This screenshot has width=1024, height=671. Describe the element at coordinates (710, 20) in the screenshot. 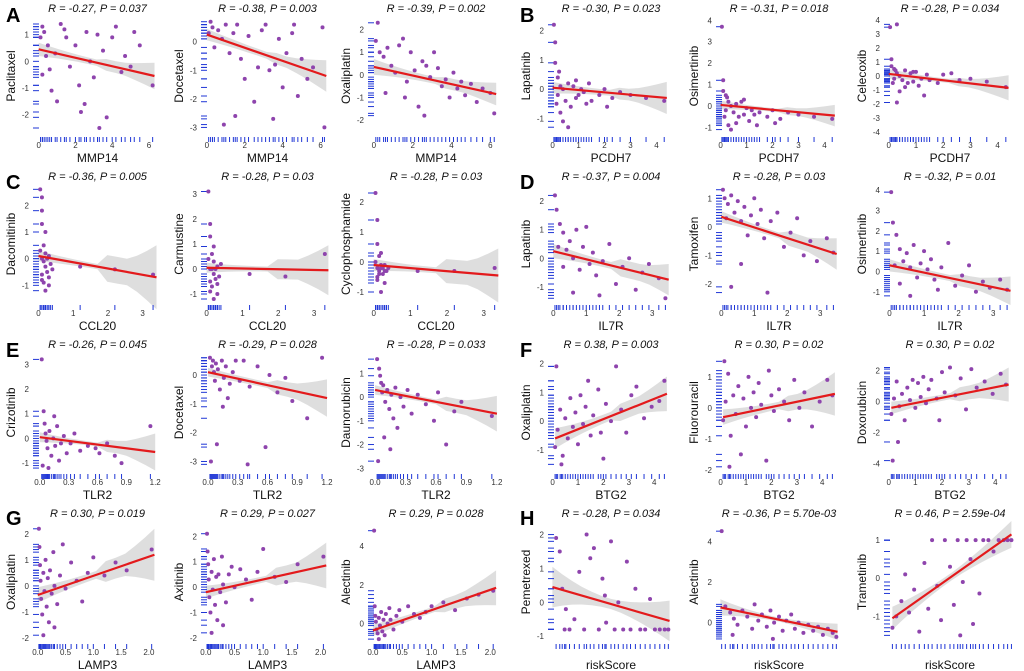

I see `y-tick-label: 4` at that location.